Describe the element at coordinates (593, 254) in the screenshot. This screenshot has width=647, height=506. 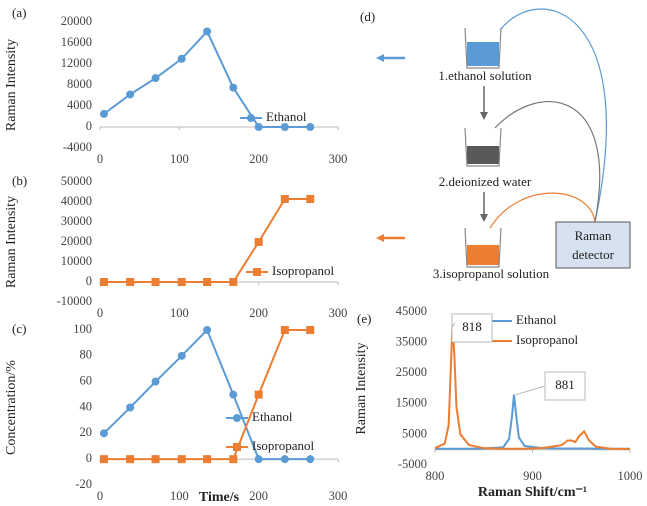
I see `detector-label: detector` at that location.